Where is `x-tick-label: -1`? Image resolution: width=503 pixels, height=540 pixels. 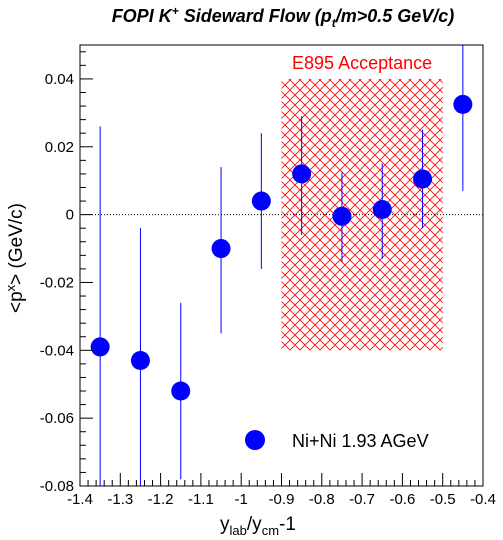 x-tick-label: -1 is located at coordinates (241, 499).